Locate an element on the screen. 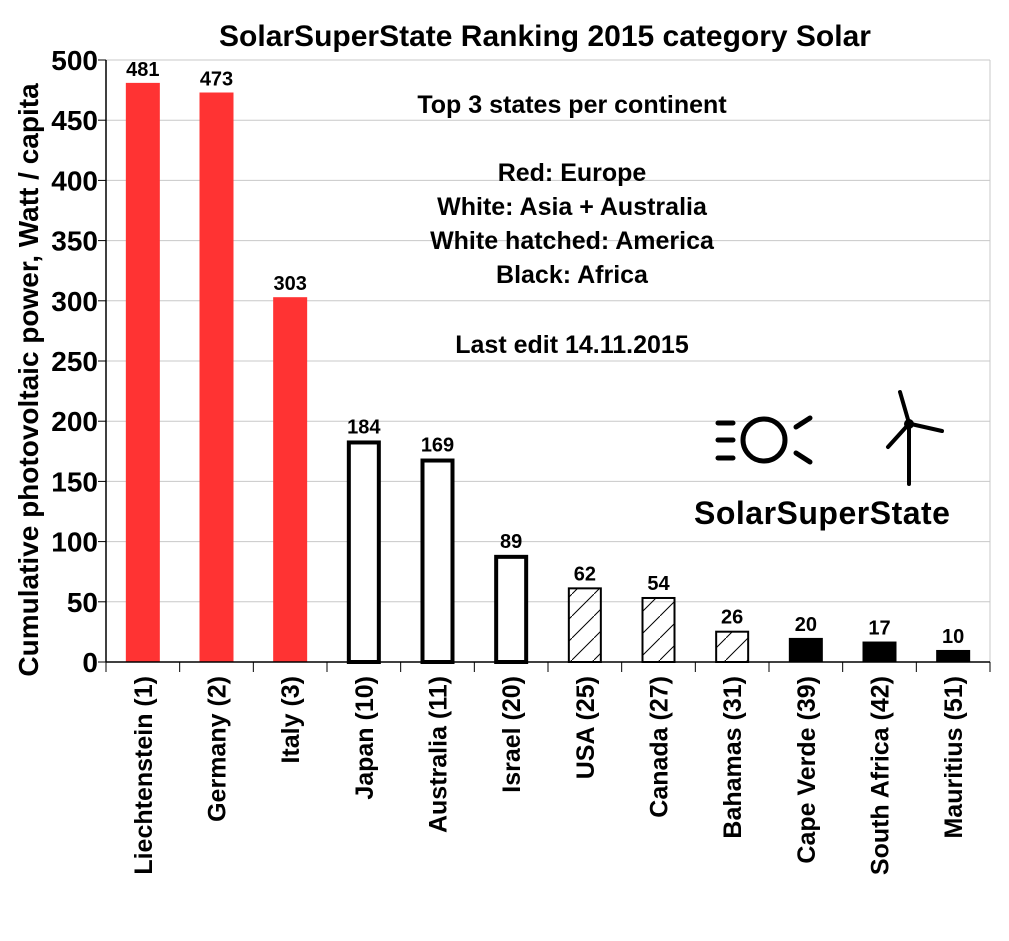 The width and height of the screenshot is (1009, 941). data-label-5: 89 is located at coordinates (511, 542).